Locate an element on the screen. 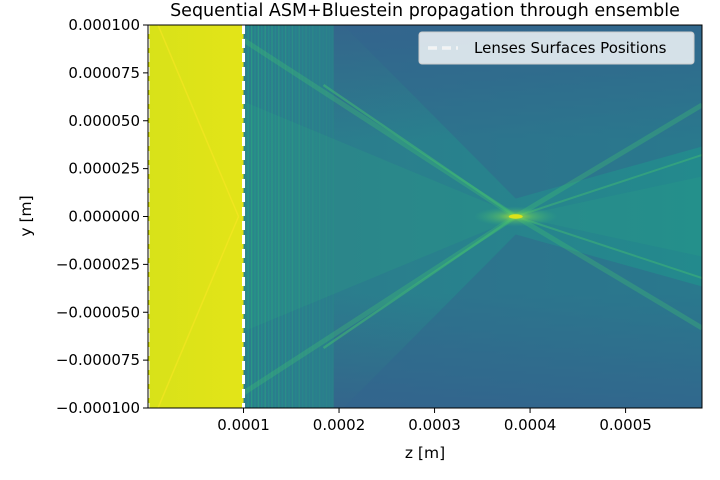 The image size is (720, 480). y-tick-label: 0.000100 is located at coordinates (104, 25).